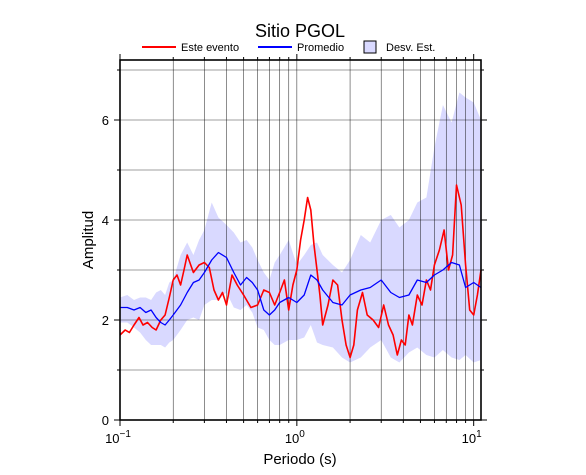 Image resolution: width=586 pixels, height=475 pixels. What do you see at coordinates (288, 47) in the screenshot?
I see `legend: Este evento Promedio Desv. Est.` at bounding box center [288, 47].